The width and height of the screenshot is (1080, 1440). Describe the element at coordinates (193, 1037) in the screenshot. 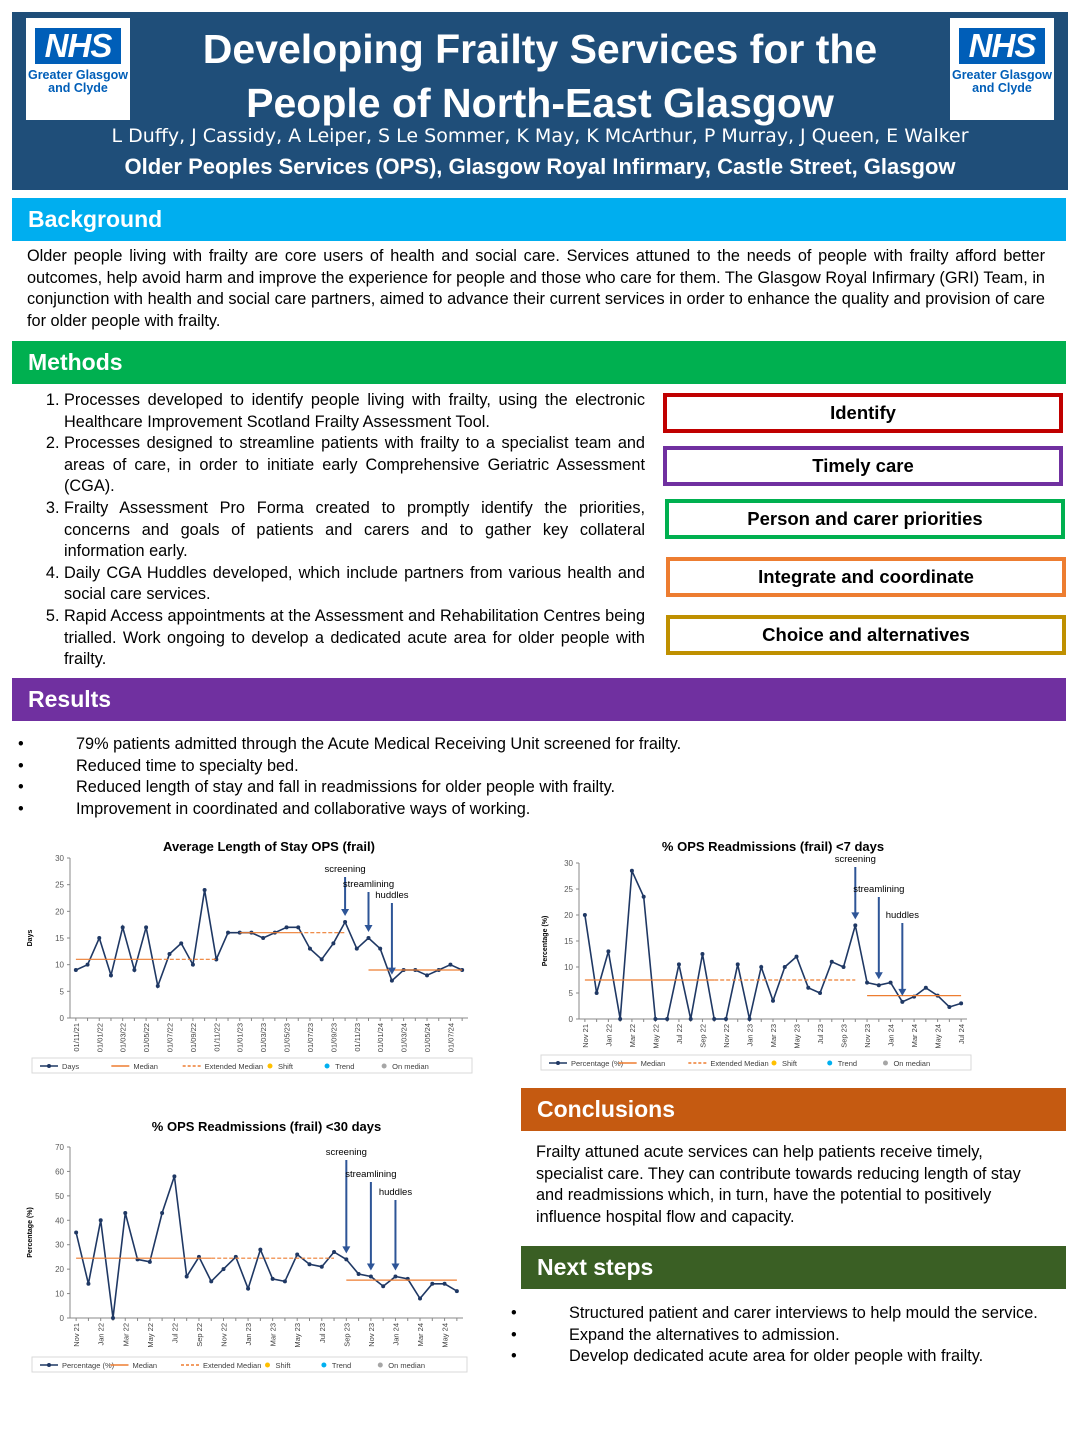

I see `x-tick-label: 01/09/22` at that location.